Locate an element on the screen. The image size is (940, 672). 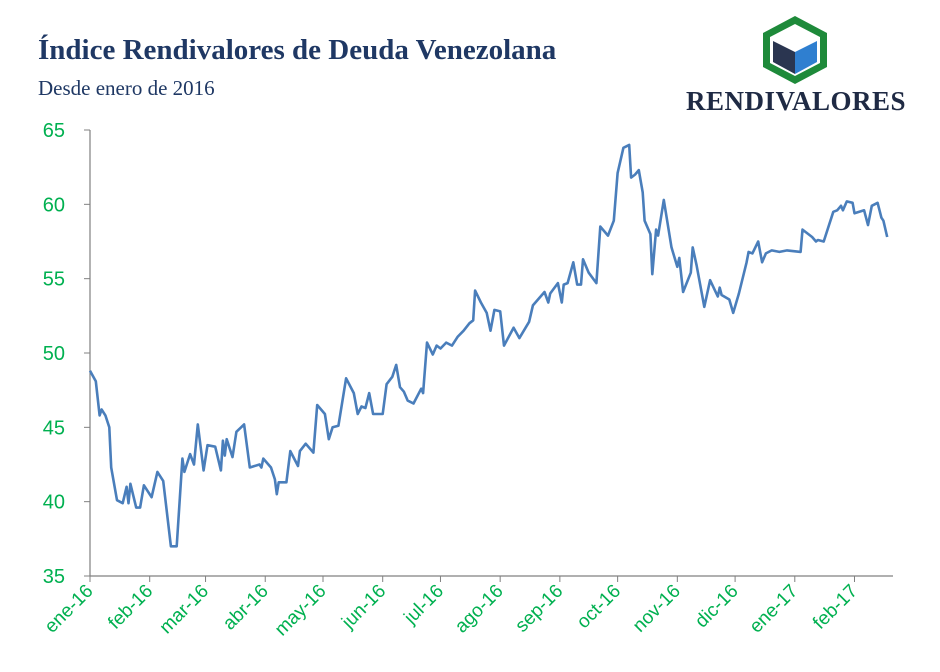
x-tick-label: dic-16 is located at coordinates (716, 606).